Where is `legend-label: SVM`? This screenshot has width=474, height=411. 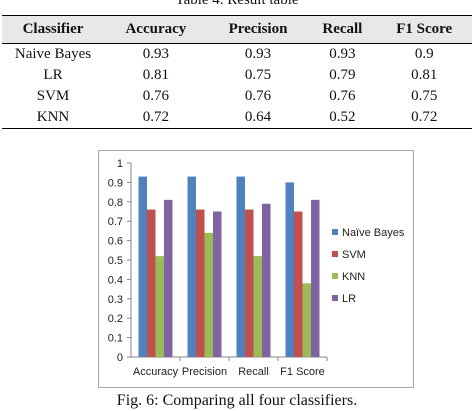
legend-label: SVM is located at coordinates (354, 255).